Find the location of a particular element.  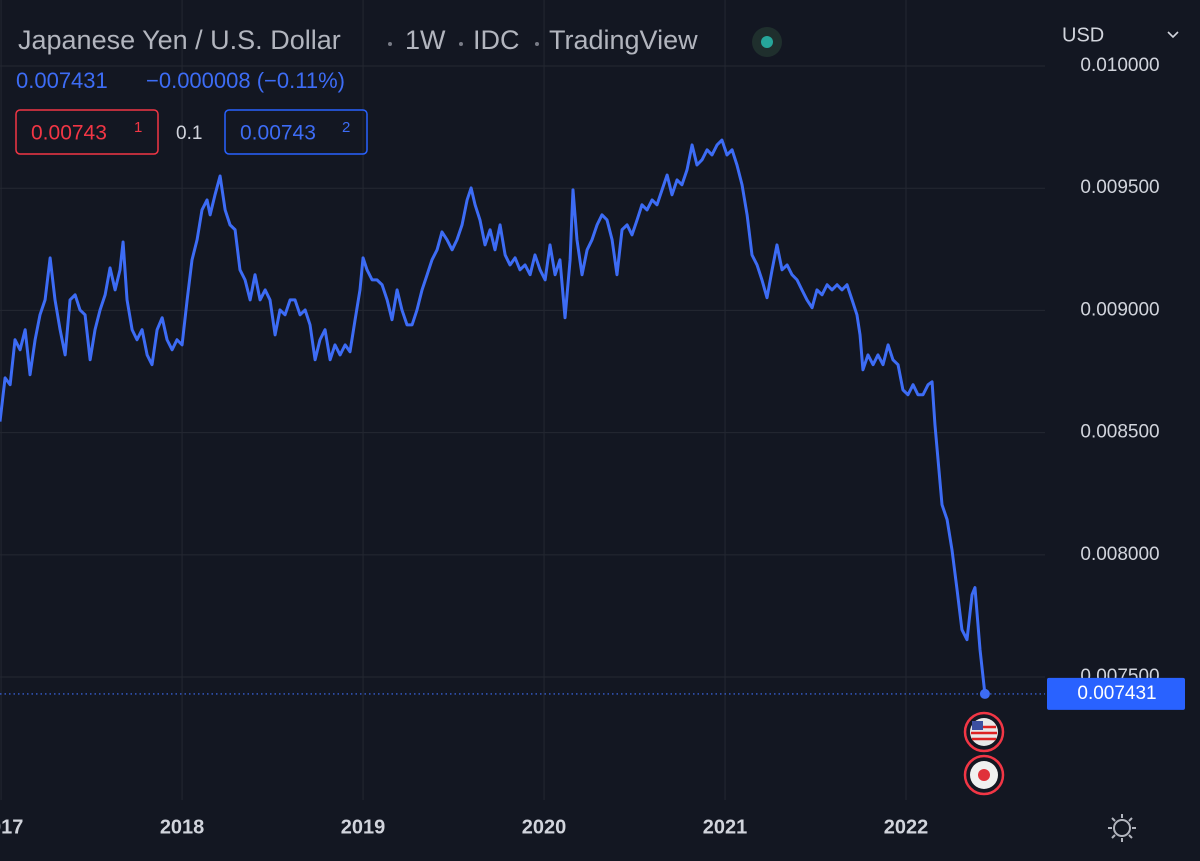

buy-button is located at coordinates (296, 132).